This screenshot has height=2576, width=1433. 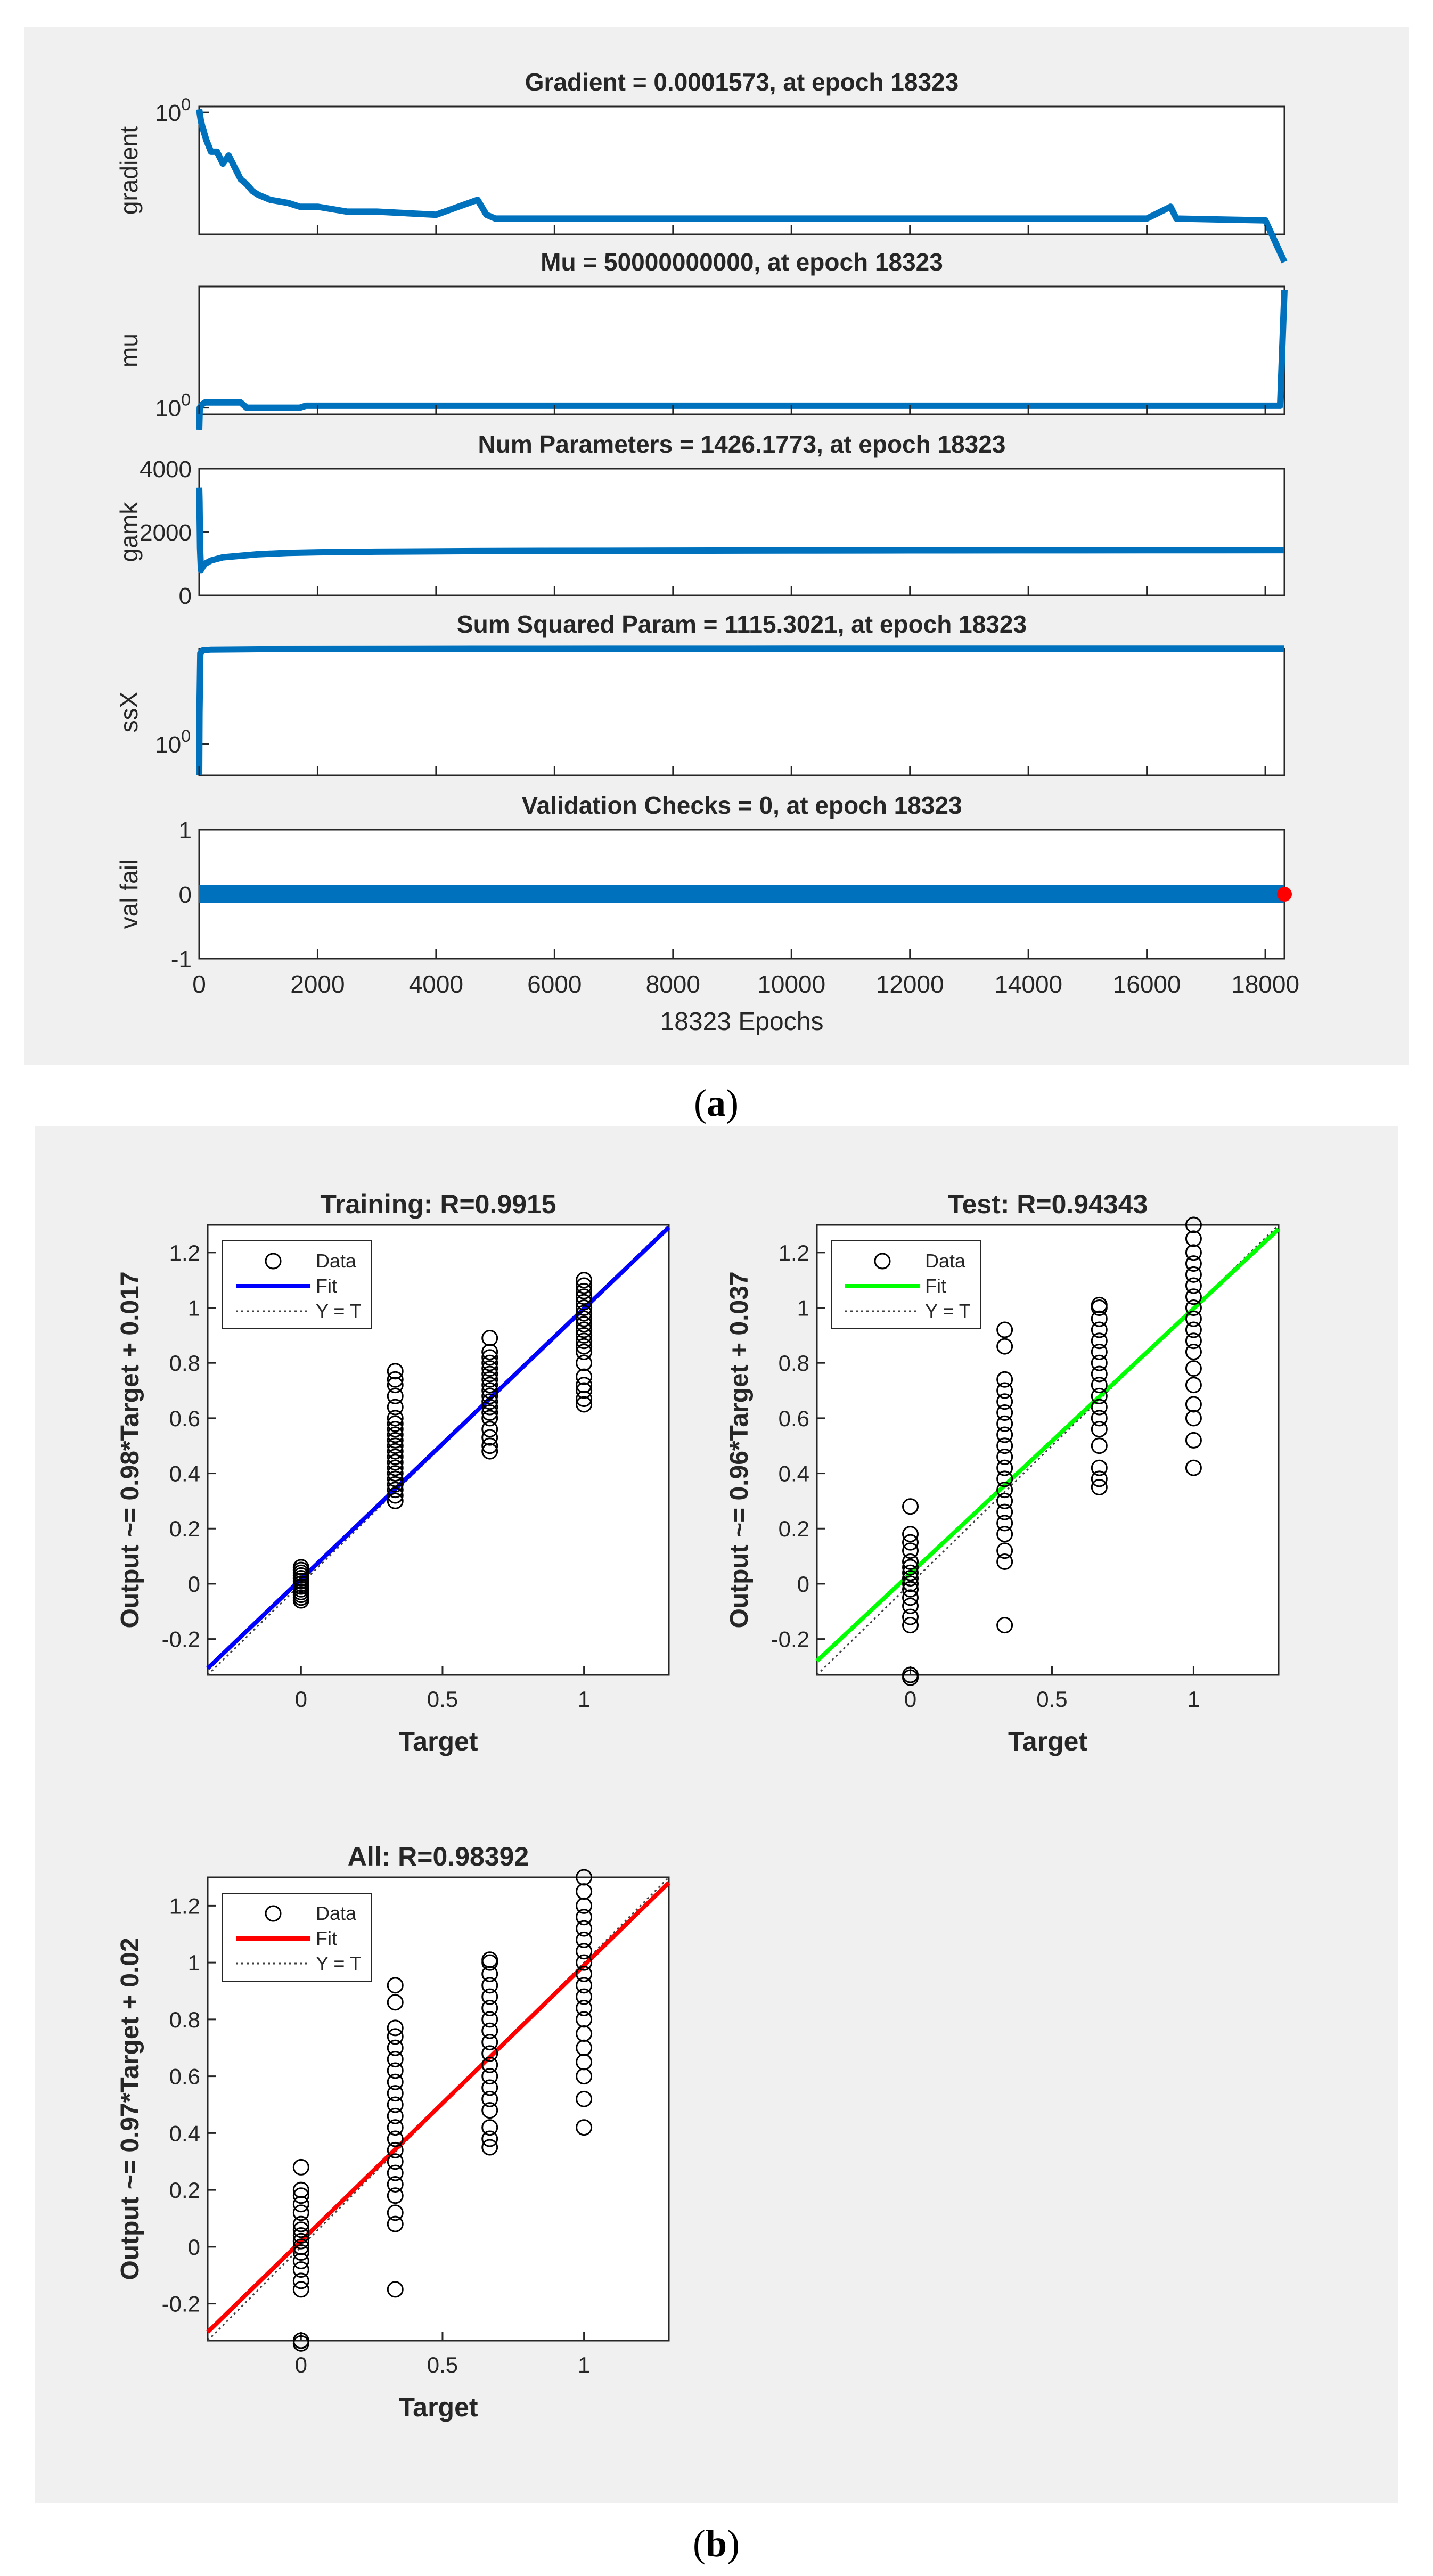 What do you see at coordinates (336, 1261) in the screenshot?
I see `legend-label: Data` at bounding box center [336, 1261].